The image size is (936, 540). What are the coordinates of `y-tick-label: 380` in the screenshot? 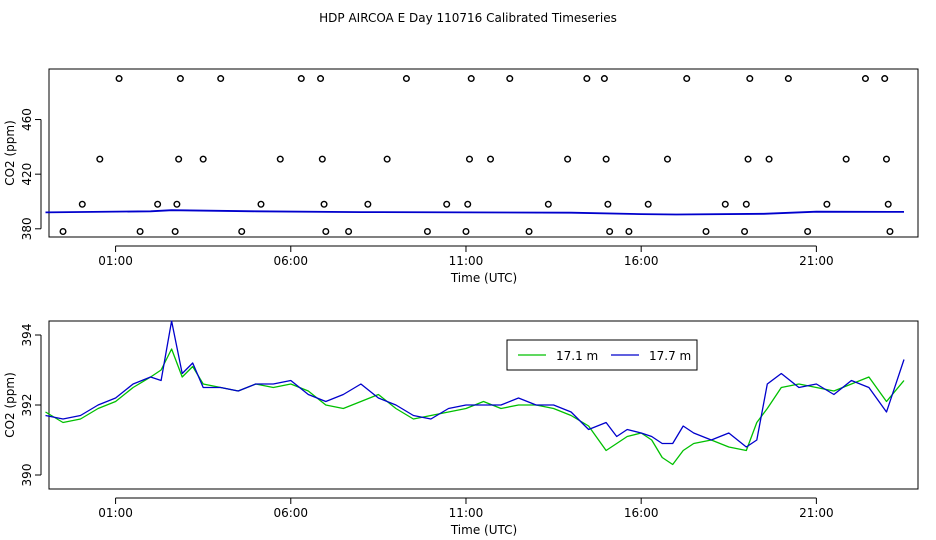 It's located at (27, 228).